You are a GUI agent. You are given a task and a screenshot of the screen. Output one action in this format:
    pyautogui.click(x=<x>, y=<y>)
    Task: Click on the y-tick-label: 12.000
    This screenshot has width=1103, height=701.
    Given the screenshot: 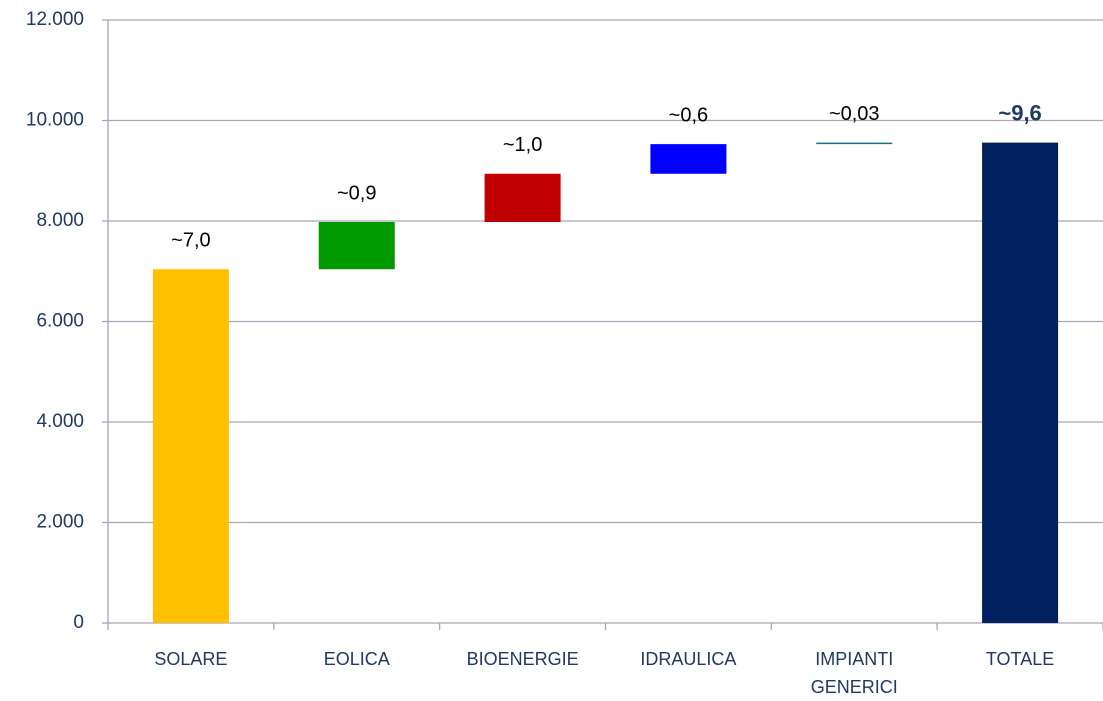 What is the action you would take?
    pyautogui.click(x=55, y=19)
    